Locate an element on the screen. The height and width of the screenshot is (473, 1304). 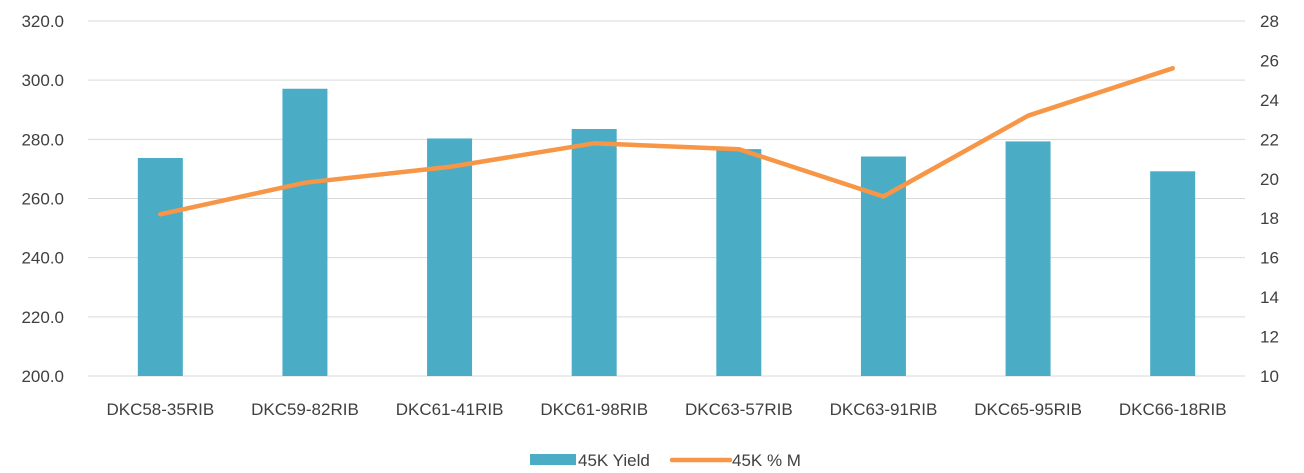
left-tick-label: 260.0 is located at coordinates (42, 199).